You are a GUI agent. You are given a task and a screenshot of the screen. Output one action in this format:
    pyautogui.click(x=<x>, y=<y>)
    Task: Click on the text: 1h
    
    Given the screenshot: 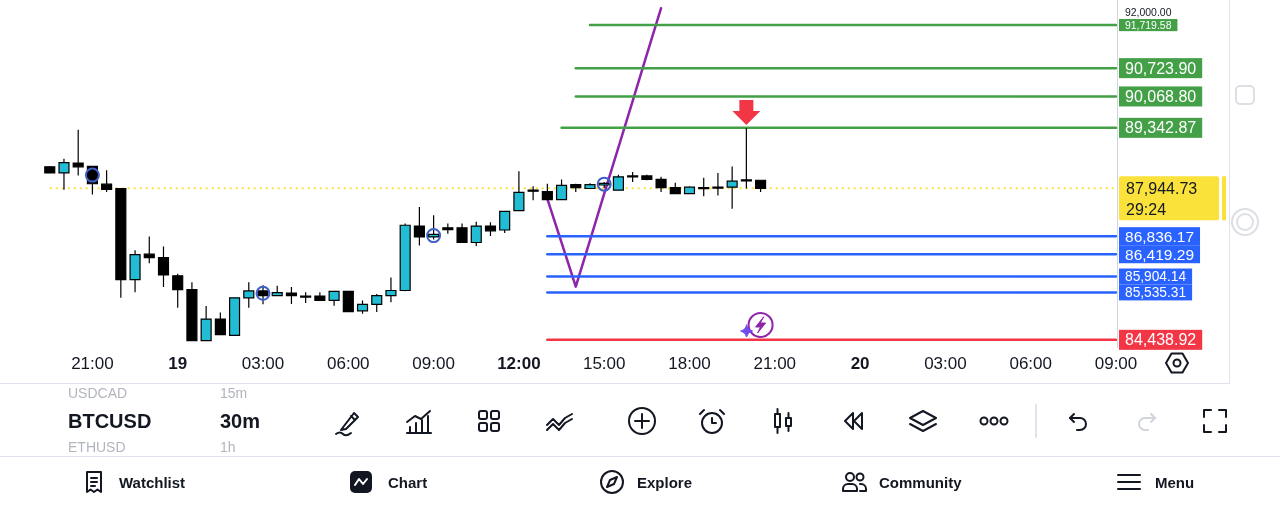 What is the action you would take?
    pyautogui.click(x=228, y=447)
    